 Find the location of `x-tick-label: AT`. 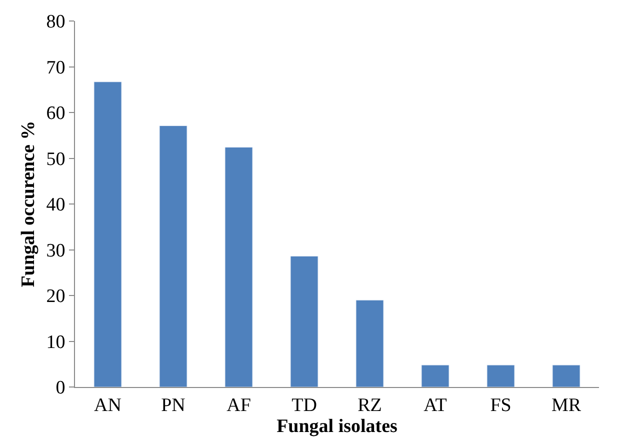

x-tick-label: AT is located at coordinates (436, 405).